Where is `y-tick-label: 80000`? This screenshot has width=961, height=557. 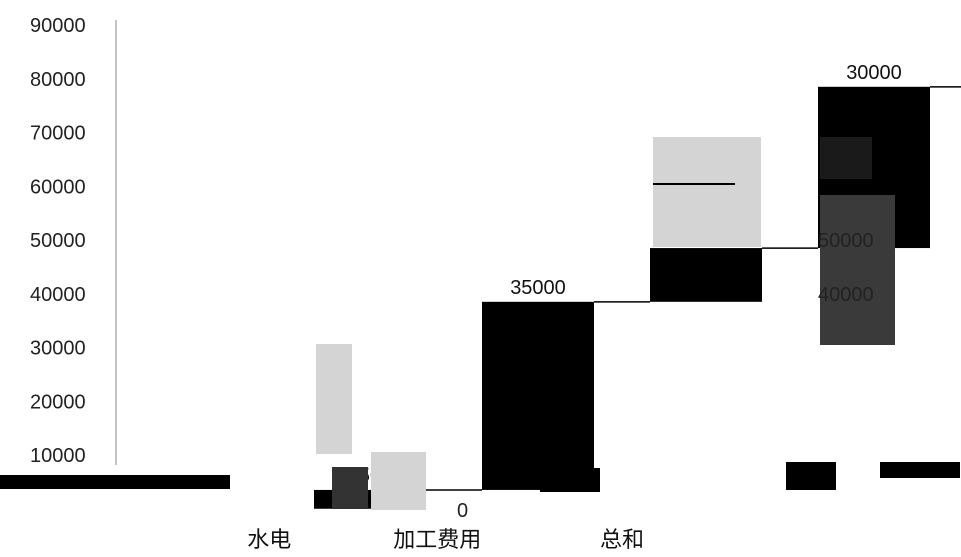
y-tick-label: 80000 is located at coordinates (58, 80).